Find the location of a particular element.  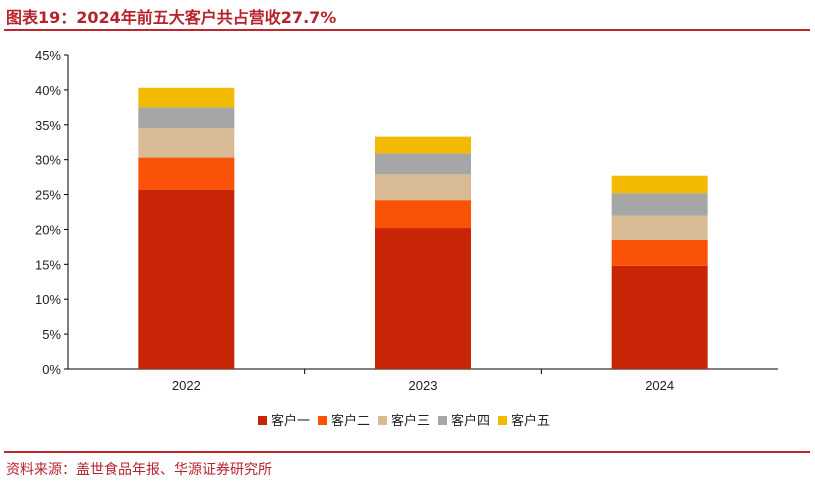

x-tick-label: 2022 is located at coordinates (186, 385).